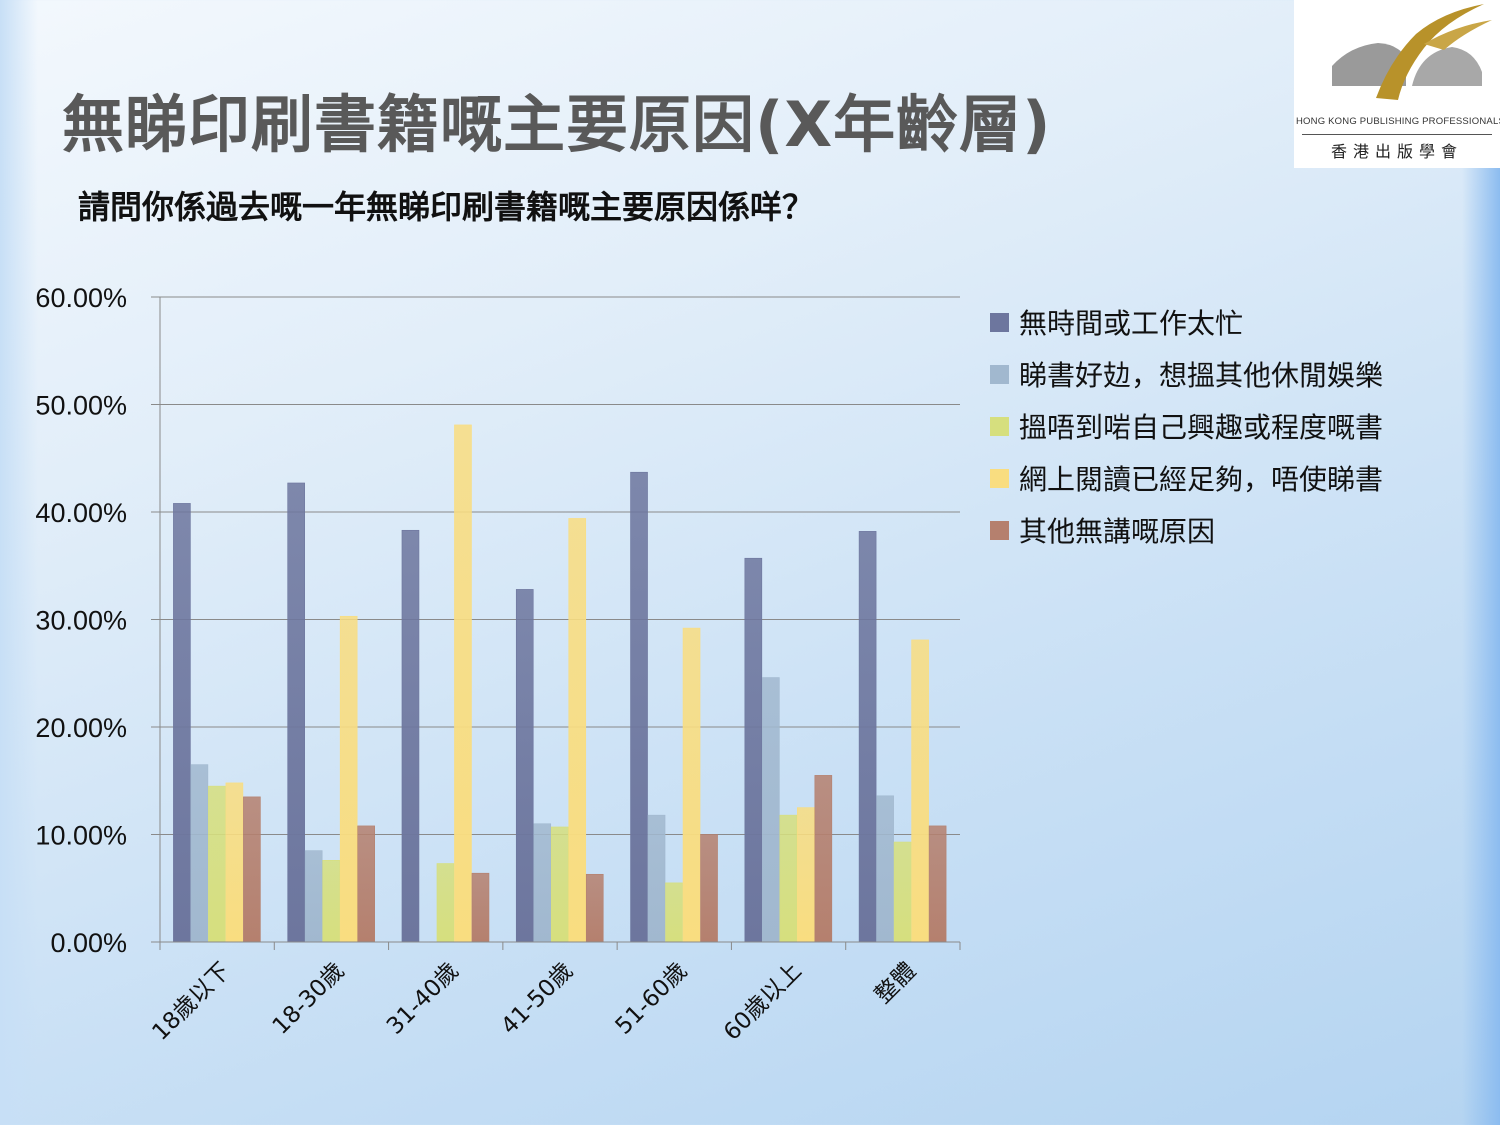 The height and width of the screenshot is (1125, 1500). I want to click on x-tick-label: 18-30歲, so click(309, 999).